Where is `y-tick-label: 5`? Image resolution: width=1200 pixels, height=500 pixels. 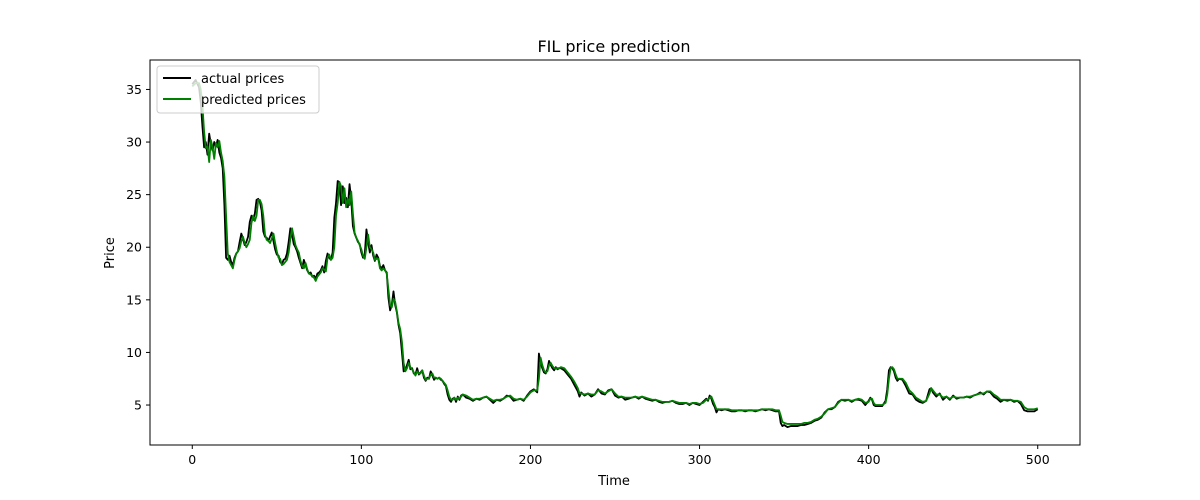
y-tick-label: 5 is located at coordinates (138, 405).